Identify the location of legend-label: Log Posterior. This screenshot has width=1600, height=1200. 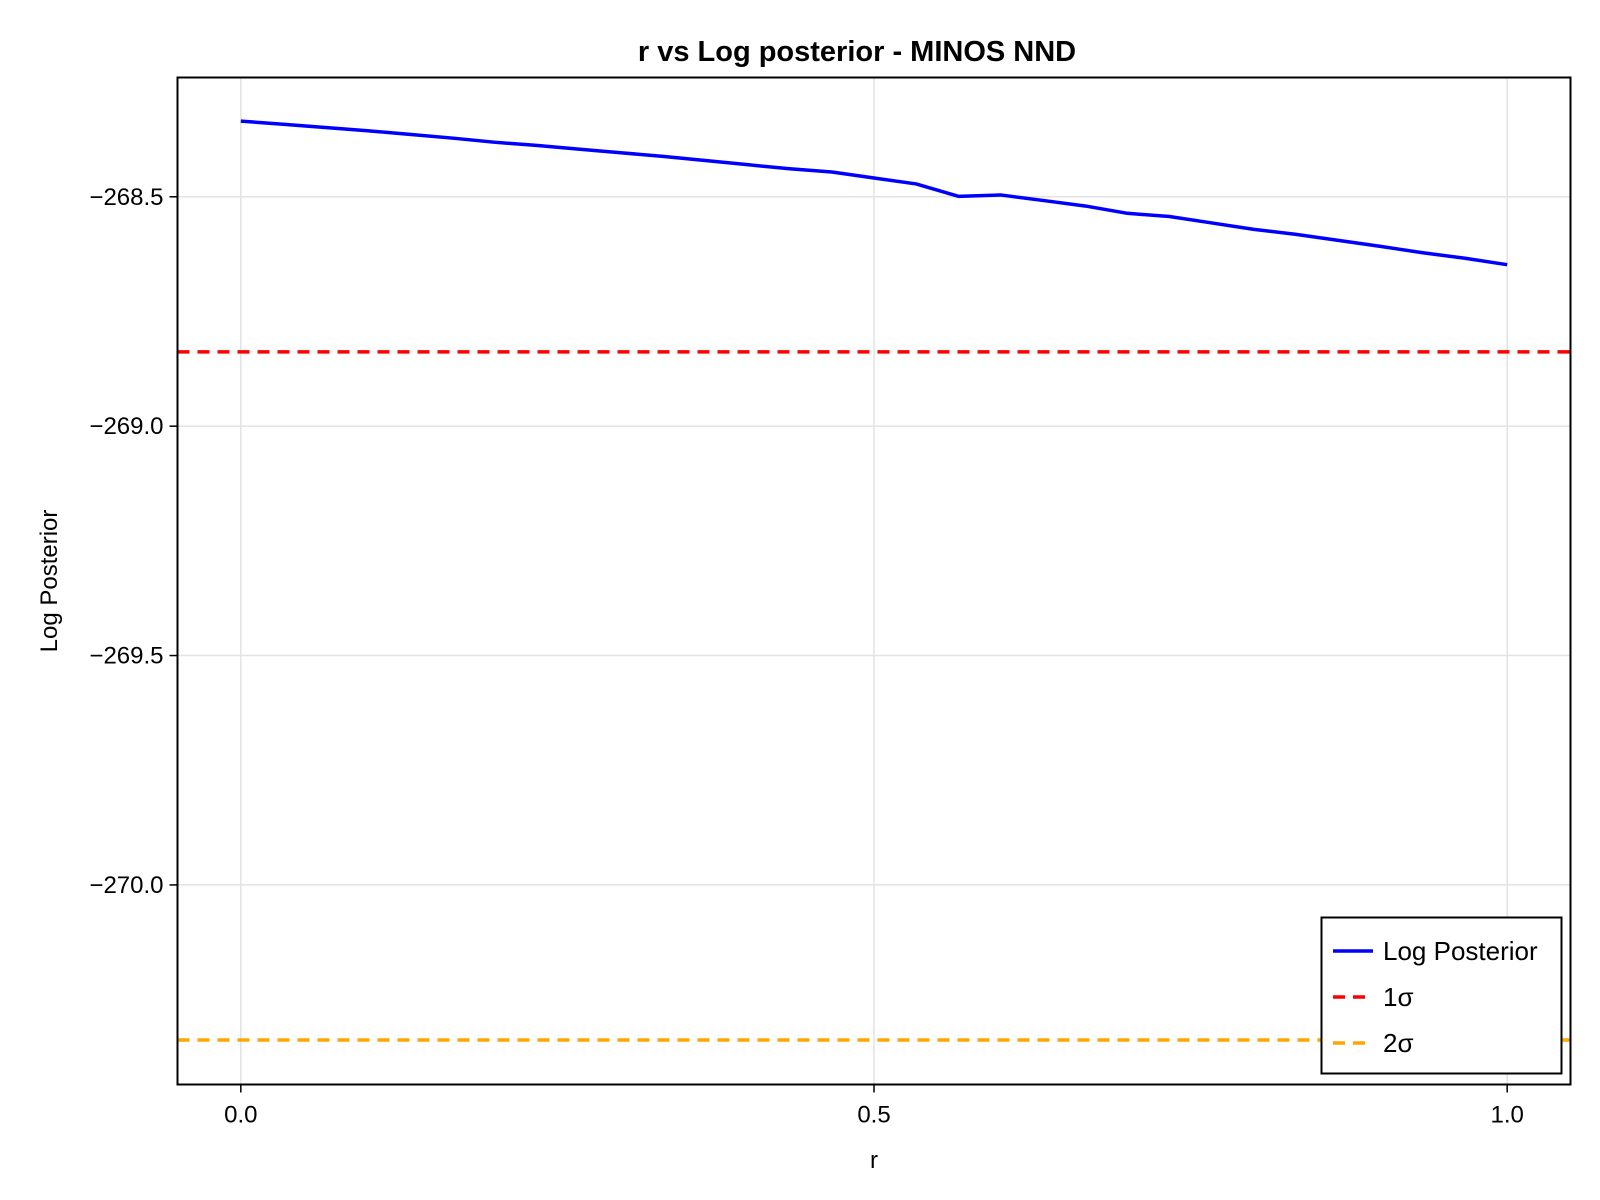
(1460, 951).